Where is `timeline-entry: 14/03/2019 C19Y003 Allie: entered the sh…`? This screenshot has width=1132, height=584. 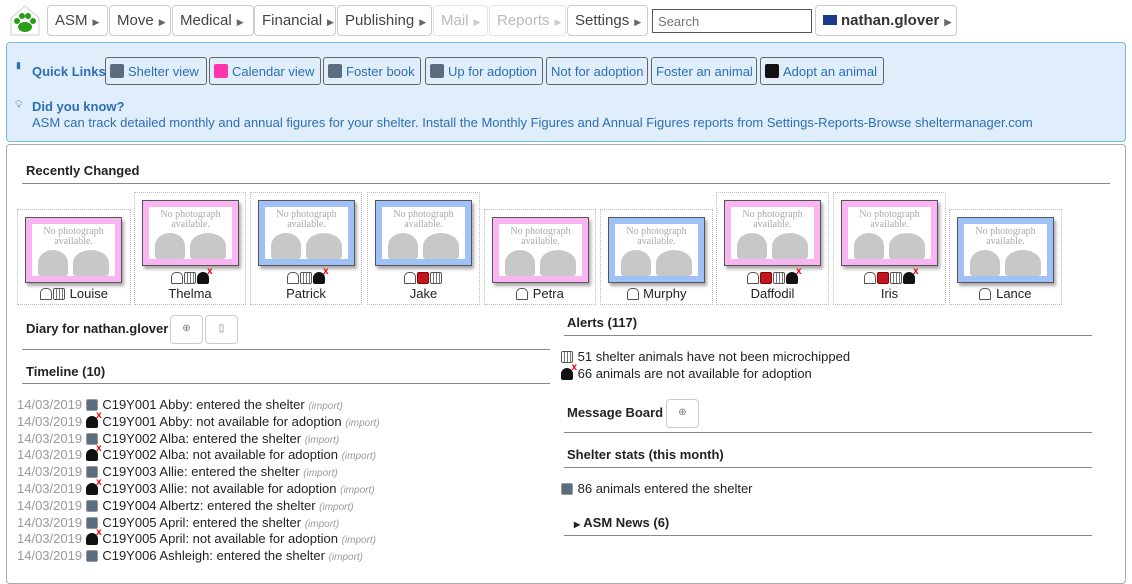 timeline-entry: 14/03/2019 C19Y003 Allie: entered the sh… is located at coordinates (177, 471).